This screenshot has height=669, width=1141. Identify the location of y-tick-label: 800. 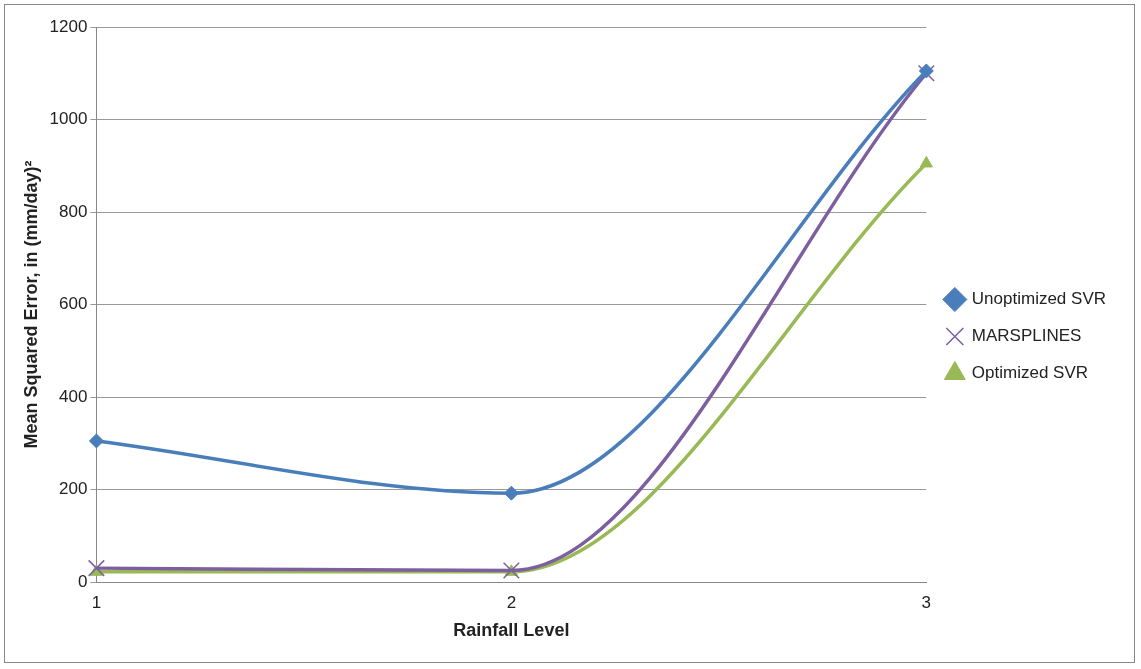
(73, 211).